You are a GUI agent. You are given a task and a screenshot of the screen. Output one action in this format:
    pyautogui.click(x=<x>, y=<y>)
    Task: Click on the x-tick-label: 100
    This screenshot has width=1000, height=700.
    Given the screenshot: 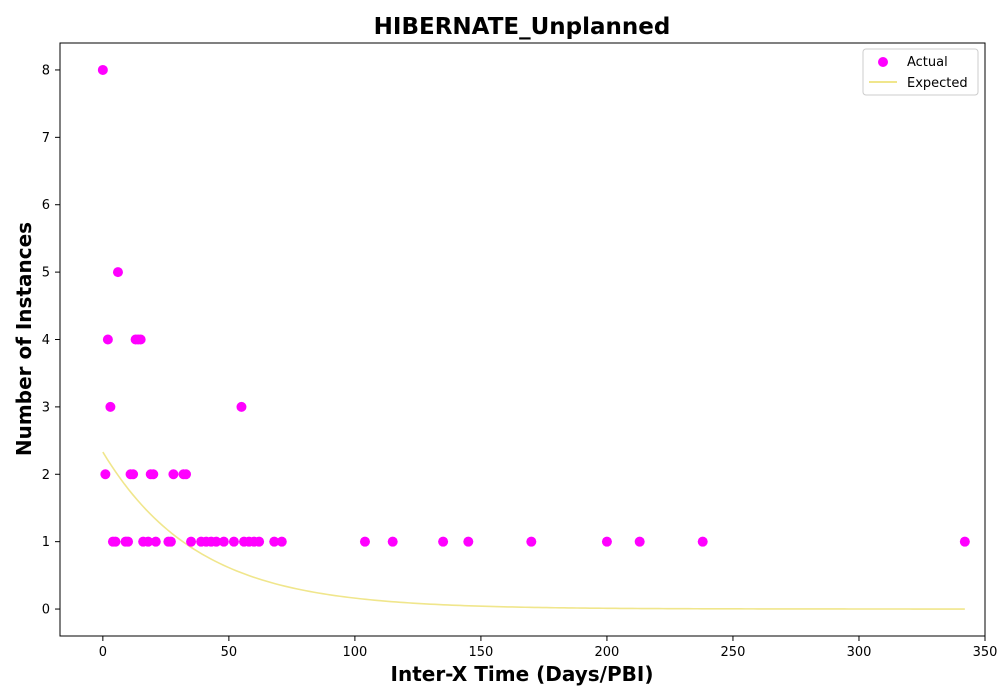 What is the action you would take?
    pyautogui.click(x=354, y=652)
    